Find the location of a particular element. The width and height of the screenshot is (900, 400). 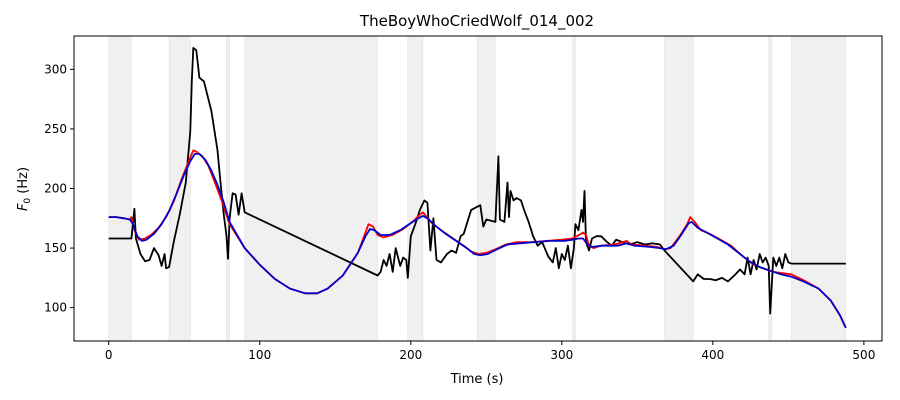

chart-title: TheBoyWhoCriedWolf_014_002 is located at coordinates (476, 21).